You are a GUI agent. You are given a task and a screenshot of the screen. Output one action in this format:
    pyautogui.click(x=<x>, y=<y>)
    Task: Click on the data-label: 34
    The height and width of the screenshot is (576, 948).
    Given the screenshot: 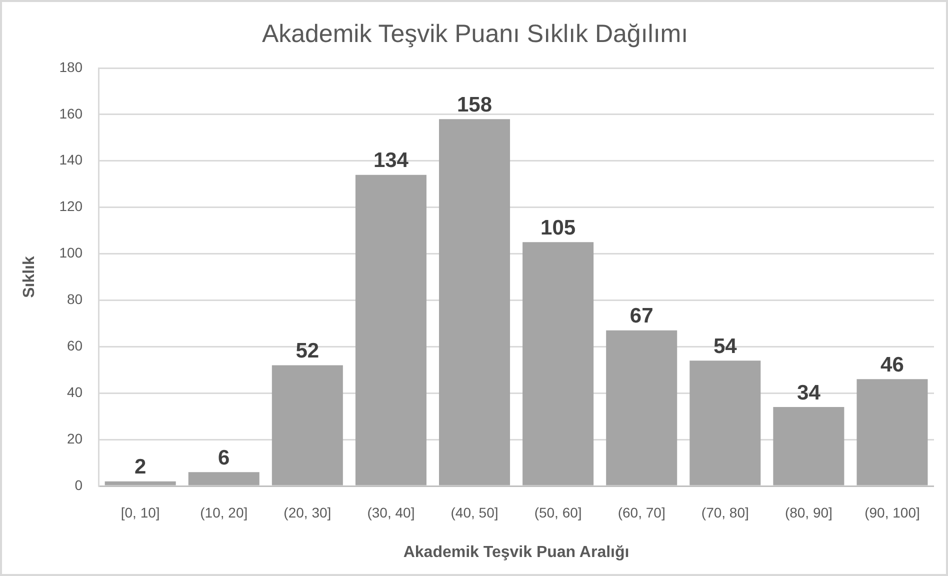 What is the action you would take?
    pyautogui.click(x=809, y=392)
    